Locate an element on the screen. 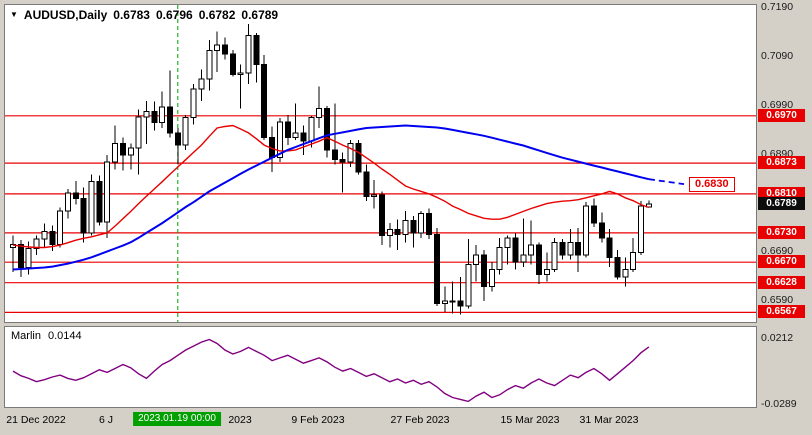 The width and height of the screenshot is (812, 435). level-price-label: 0.6628 is located at coordinates (781, 282).